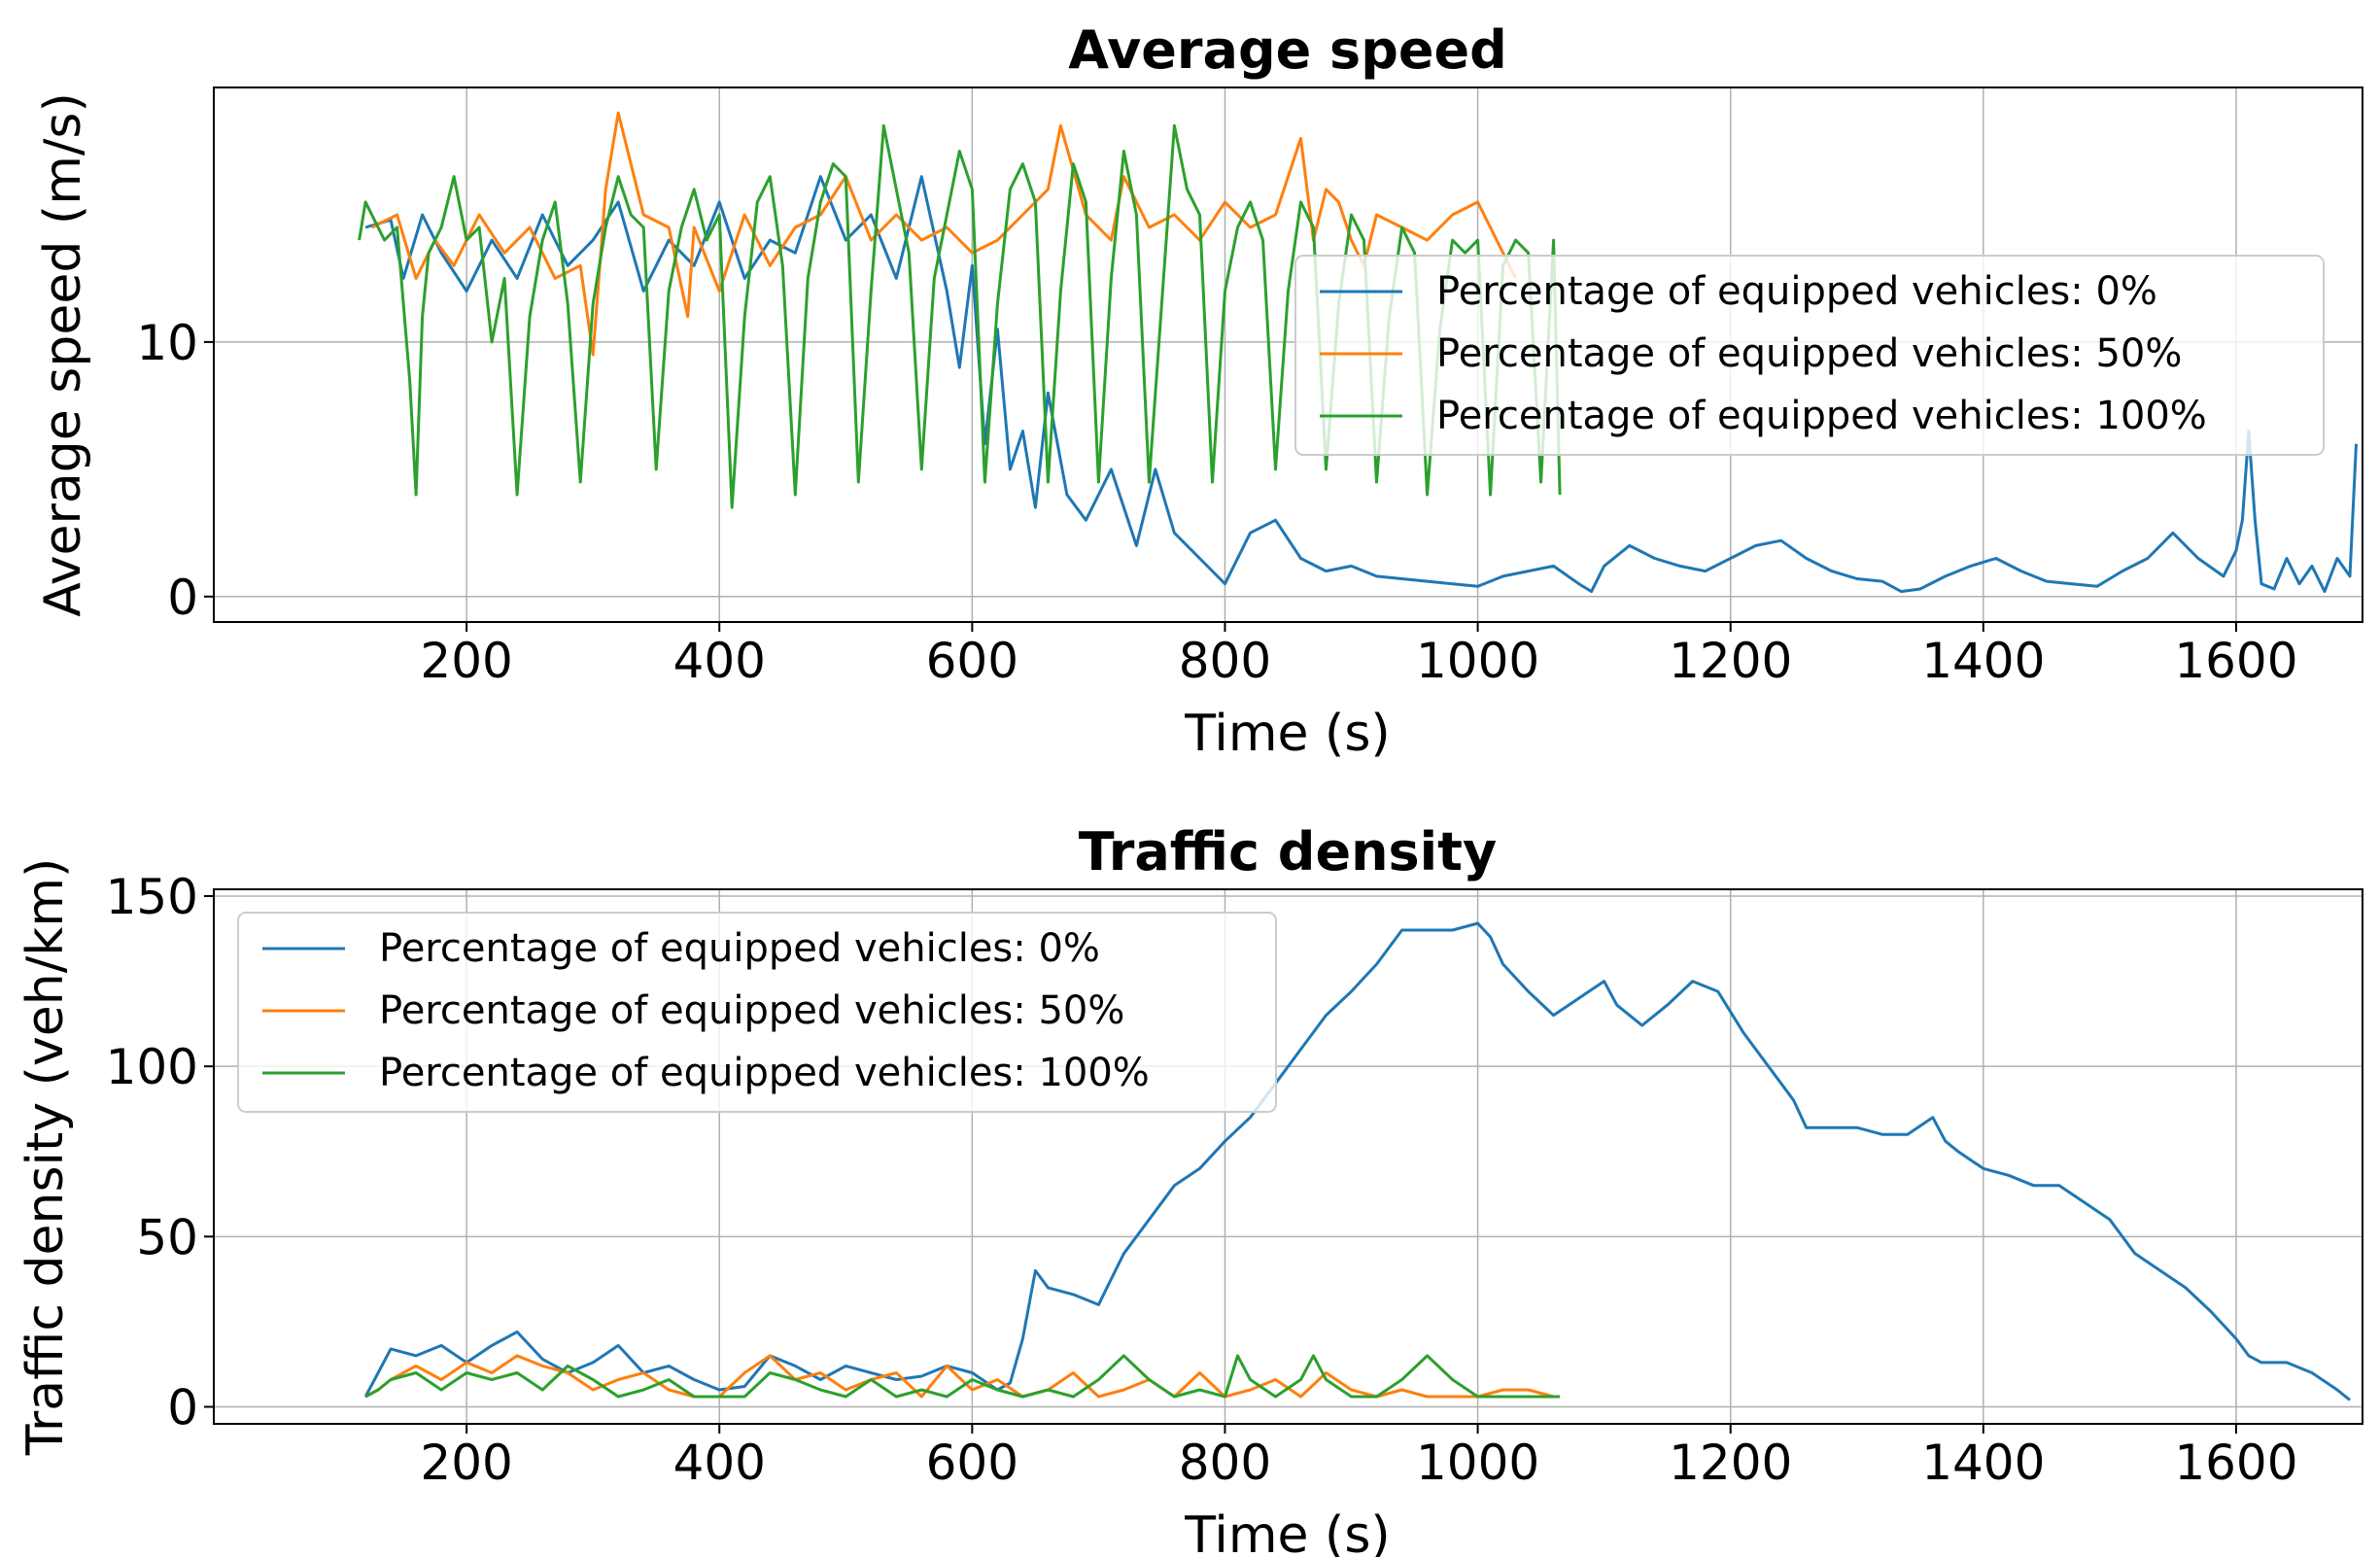  Describe the element at coordinates (1287, 50) in the screenshot. I see `chart-title: Average speed` at that location.